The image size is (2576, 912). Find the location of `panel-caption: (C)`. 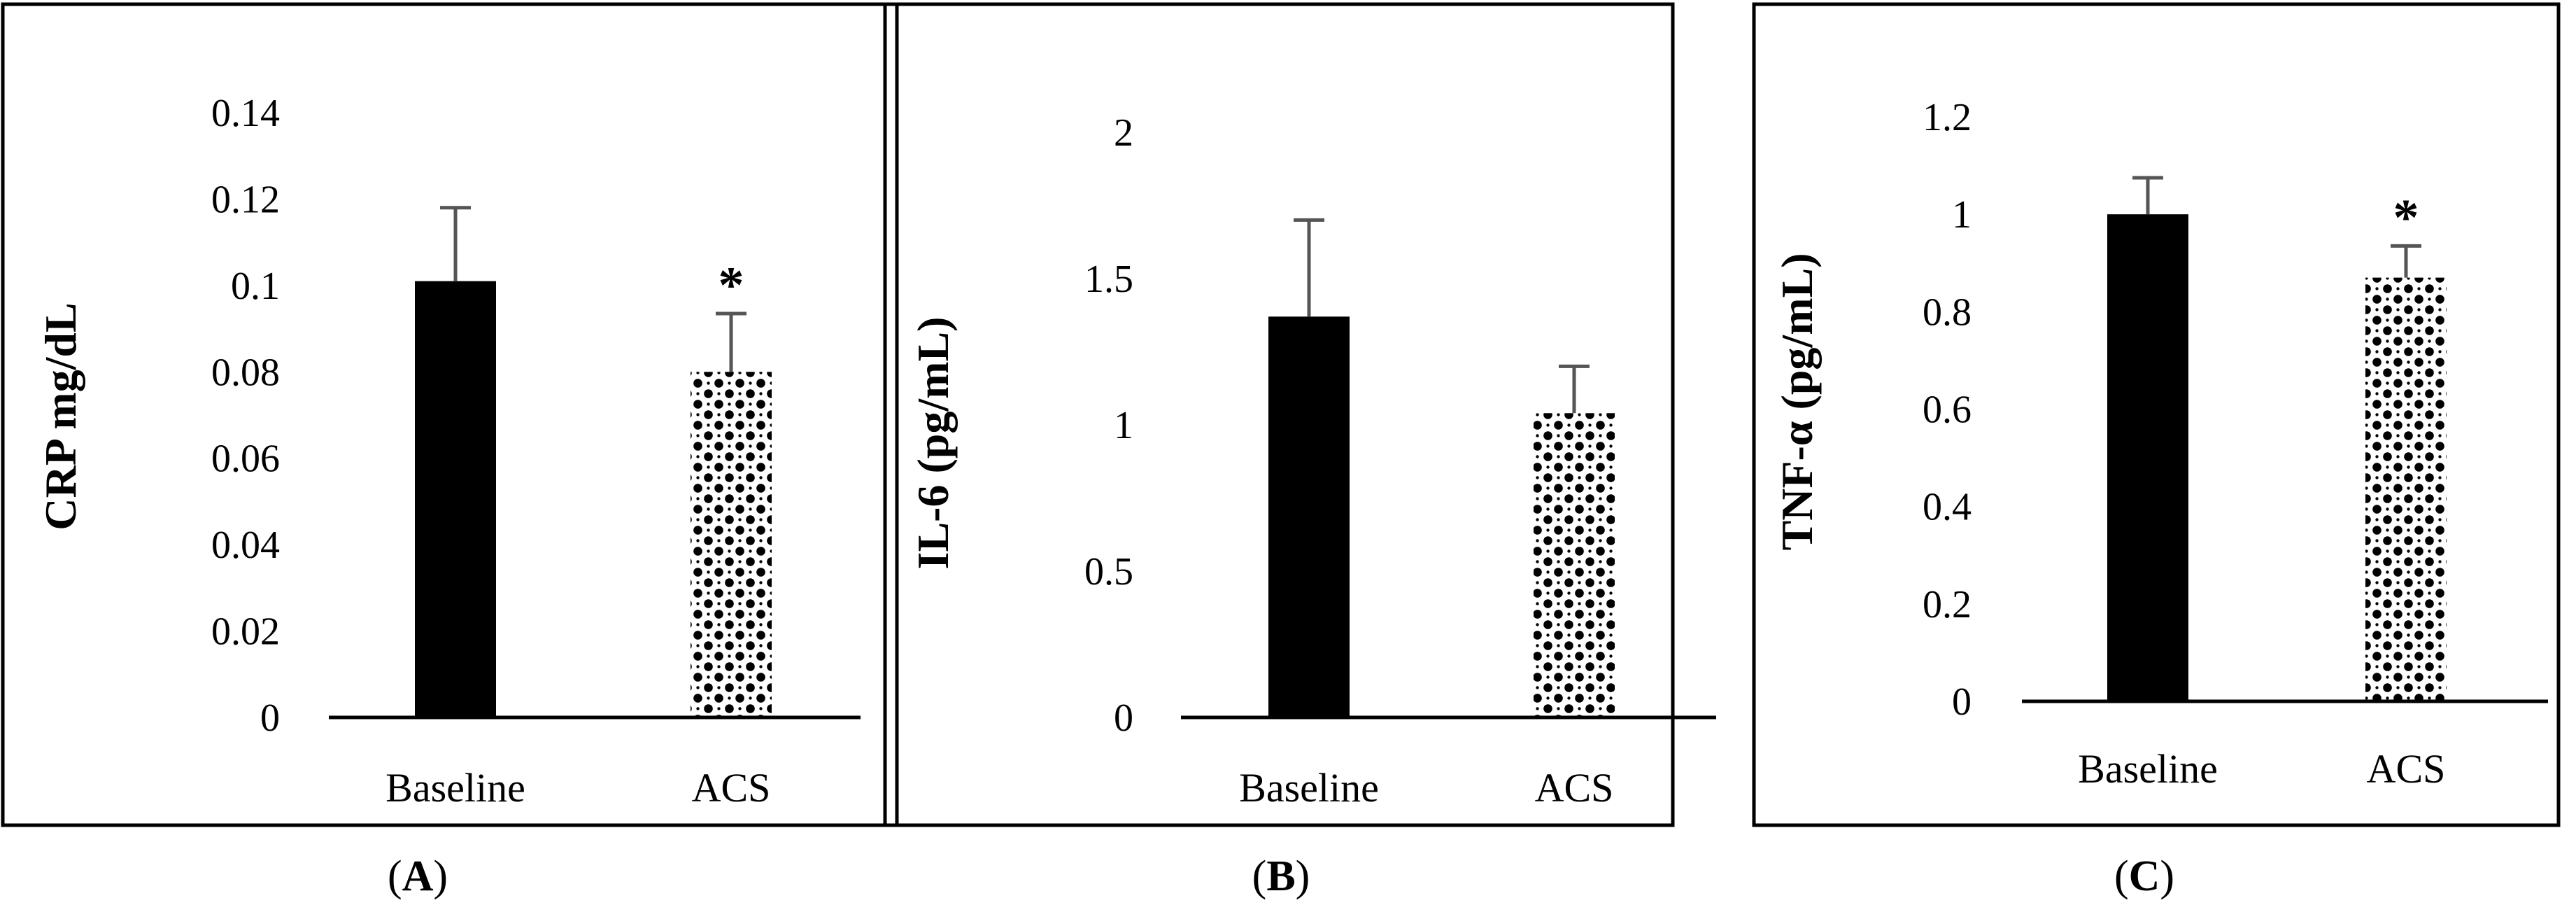

panel-caption: (C) is located at coordinates (2144, 876).